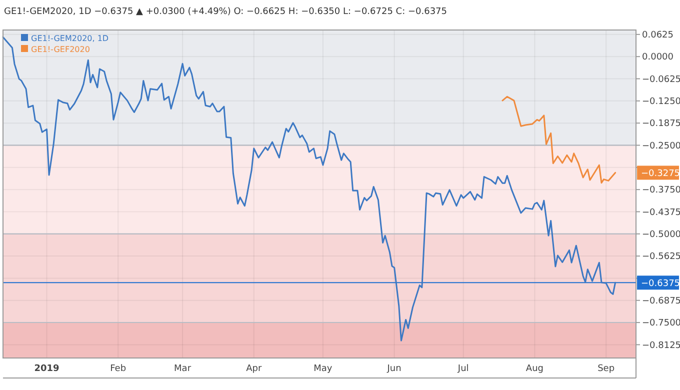  Describe the element at coordinates (661, 124) in the screenshot. I see `y-tick-label: −0.1875` at that location.